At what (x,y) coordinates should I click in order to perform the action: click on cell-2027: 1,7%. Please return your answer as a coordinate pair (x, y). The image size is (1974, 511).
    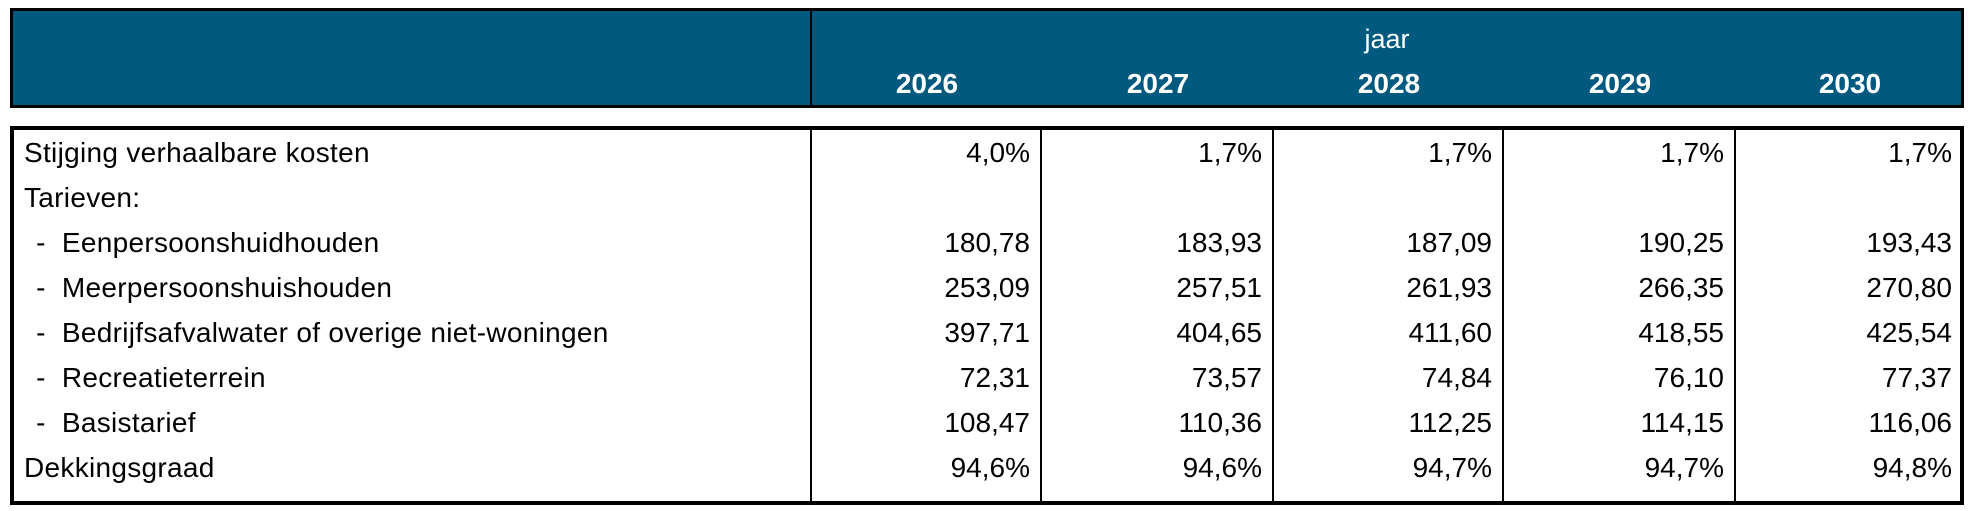
    Looking at the image, I should click on (1230, 152).